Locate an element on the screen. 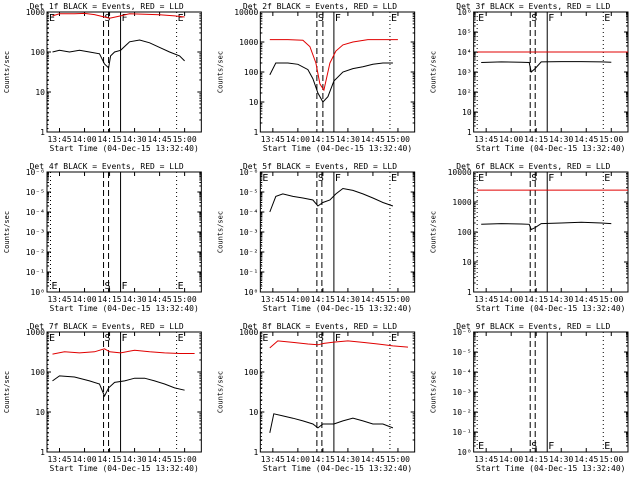  y-tick-label: 10⁻¹ is located at coordinates (461, 432).